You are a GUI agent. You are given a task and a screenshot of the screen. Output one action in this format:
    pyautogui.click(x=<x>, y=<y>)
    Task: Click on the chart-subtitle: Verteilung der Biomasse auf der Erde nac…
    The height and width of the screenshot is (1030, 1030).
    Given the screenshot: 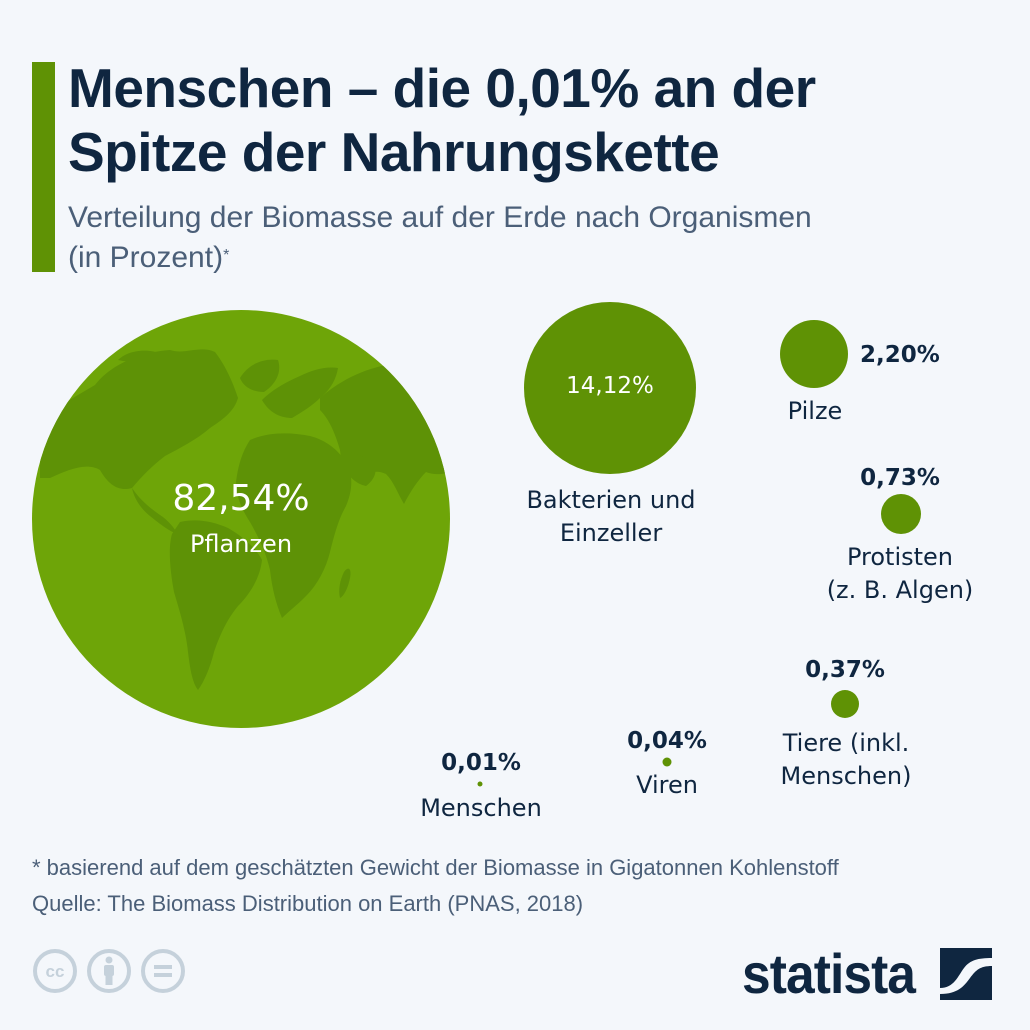 What is the action you would take?
    pyautogui.click(x=538, y=238)
    